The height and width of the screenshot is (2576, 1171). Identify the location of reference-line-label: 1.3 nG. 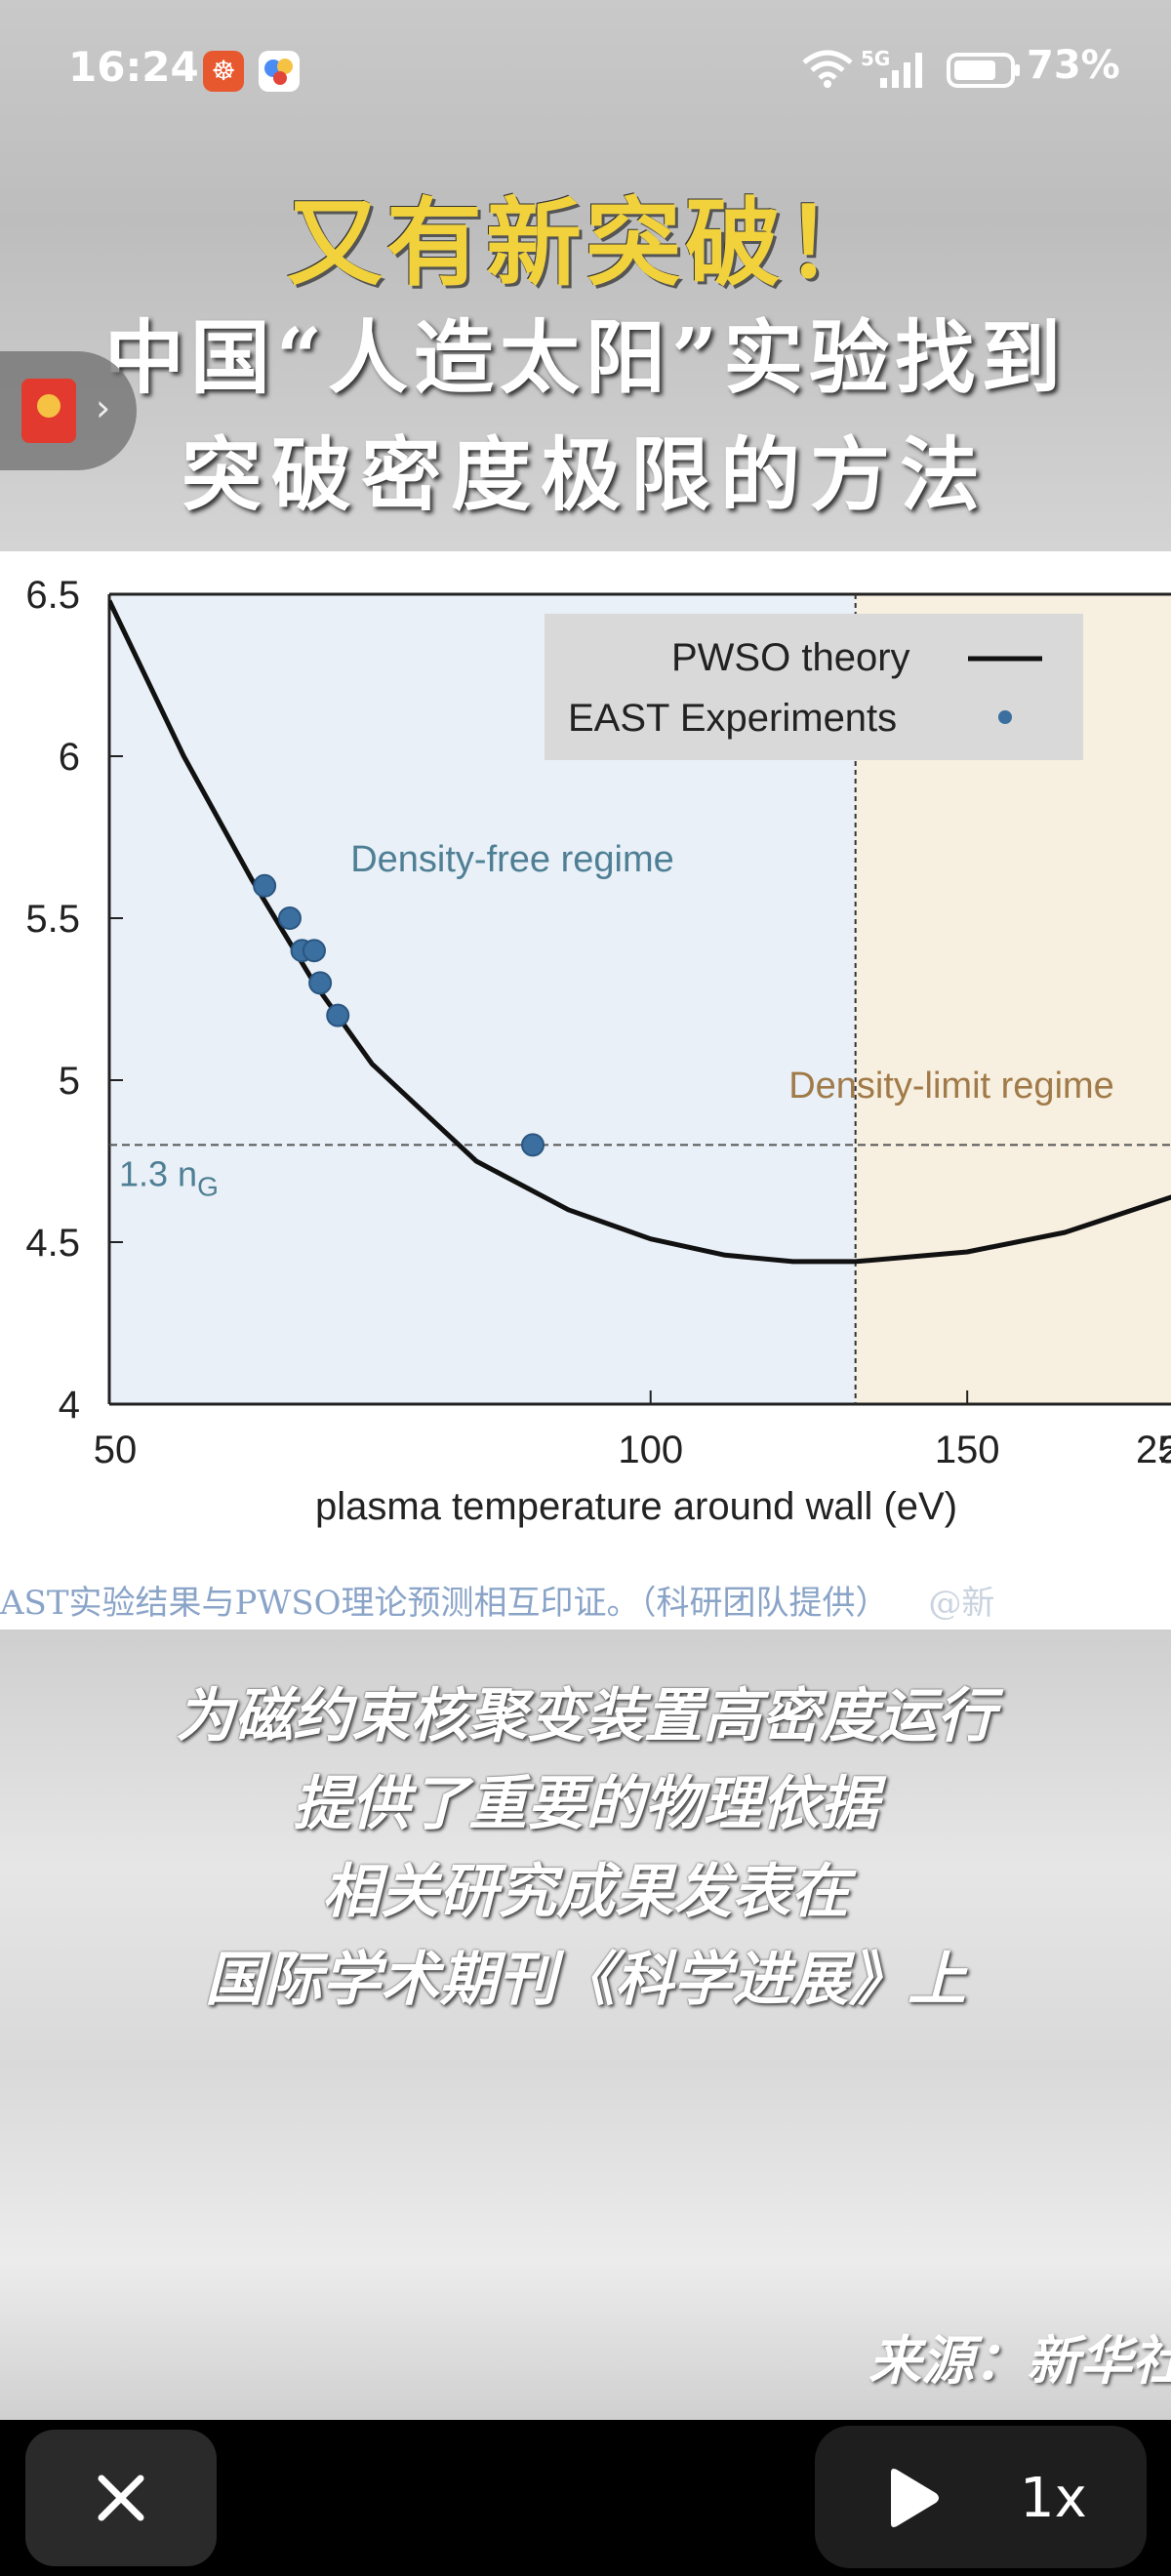
(169, 1177).